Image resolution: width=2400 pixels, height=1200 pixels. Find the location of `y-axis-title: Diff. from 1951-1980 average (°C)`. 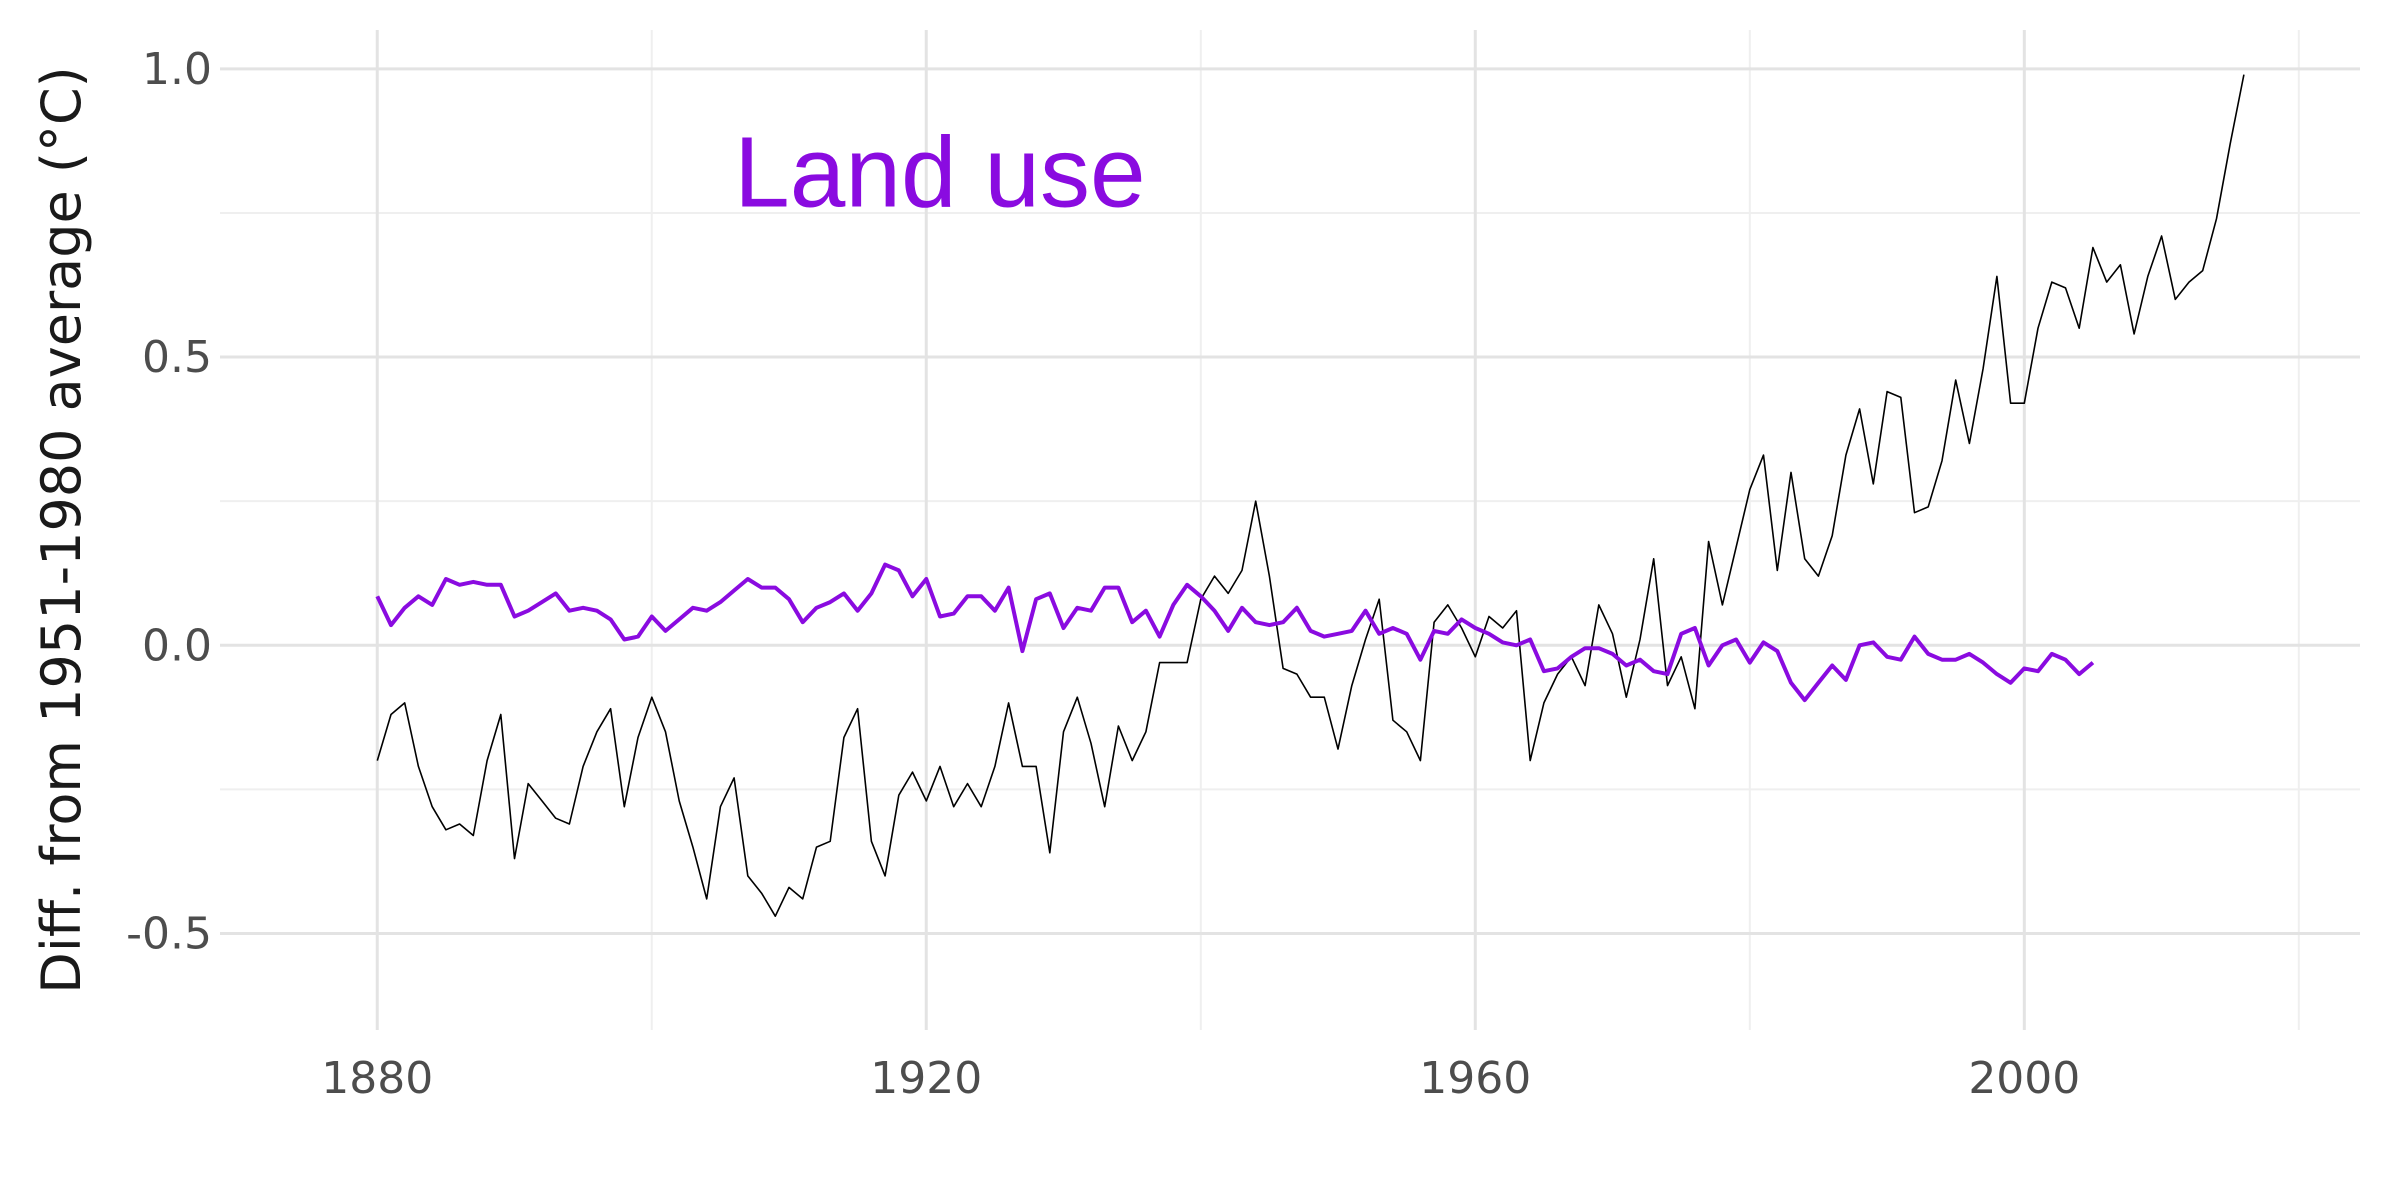

y-axis-title: Diff. from 1951-1980 average (°C) is located at coordinates (61, 530).